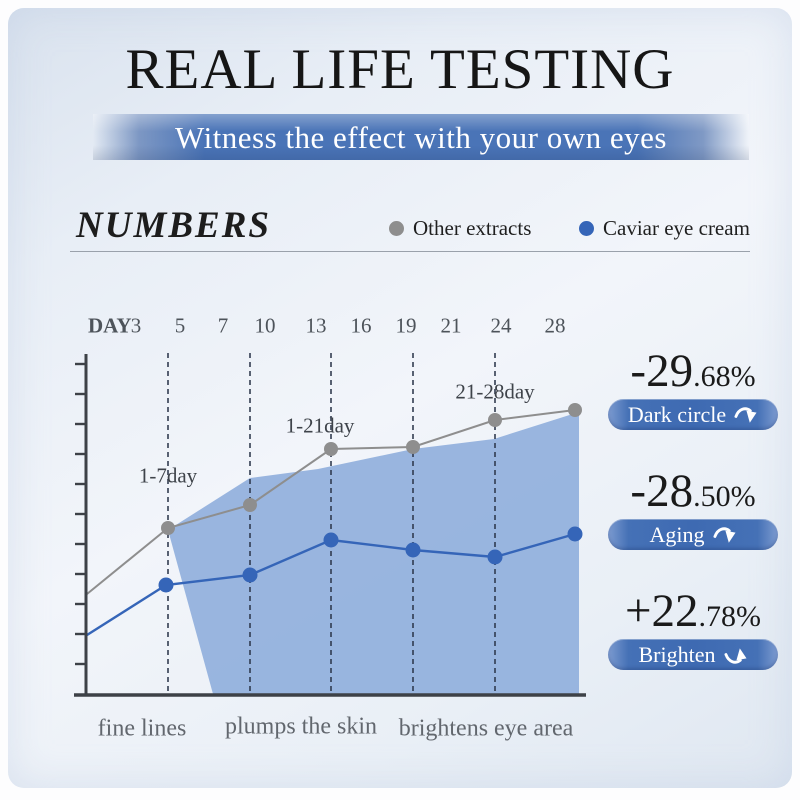  What do you see at coordinates (451, 325) in the screenshot?
I see `x-axis-day-label: 21` at bounding box center [451, 325].